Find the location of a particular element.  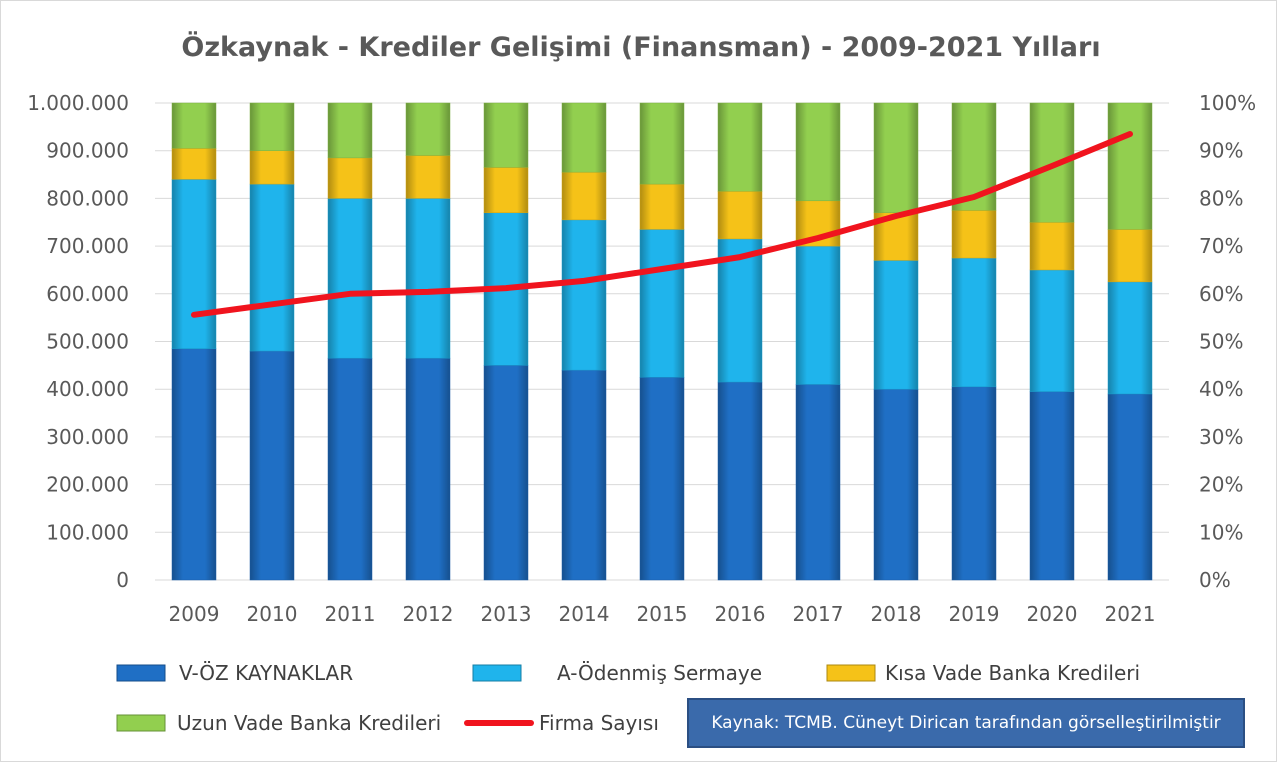

left-tick-label: 1.000.000 is located at coordinates (78, 103).